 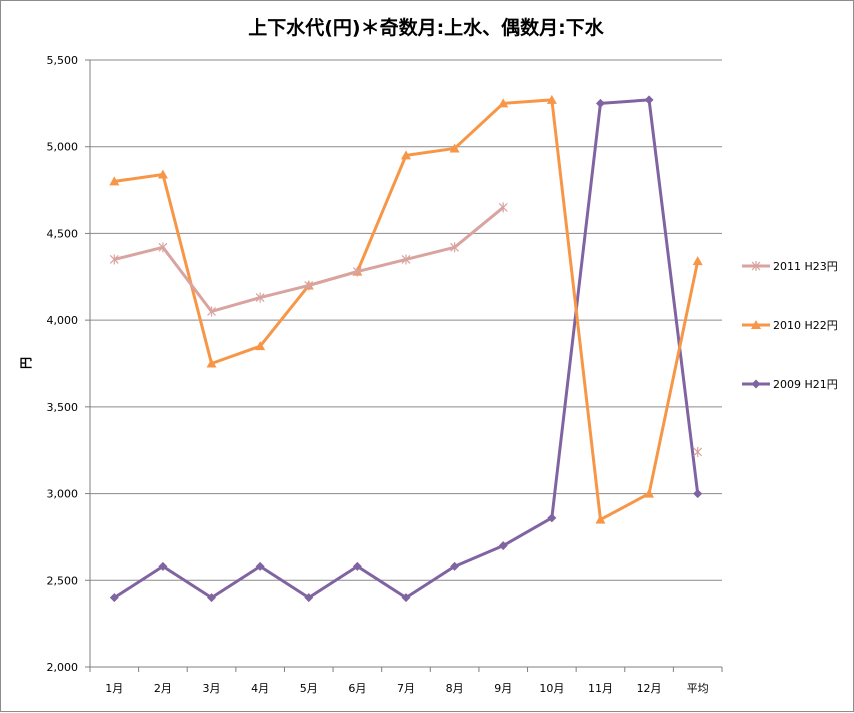 I want to click on x-axis-ticks: 1月 2月 3月 4月 5月 6月 7月 8月 9月 10月 11月 12月 平均, so click(x=406, y=688).